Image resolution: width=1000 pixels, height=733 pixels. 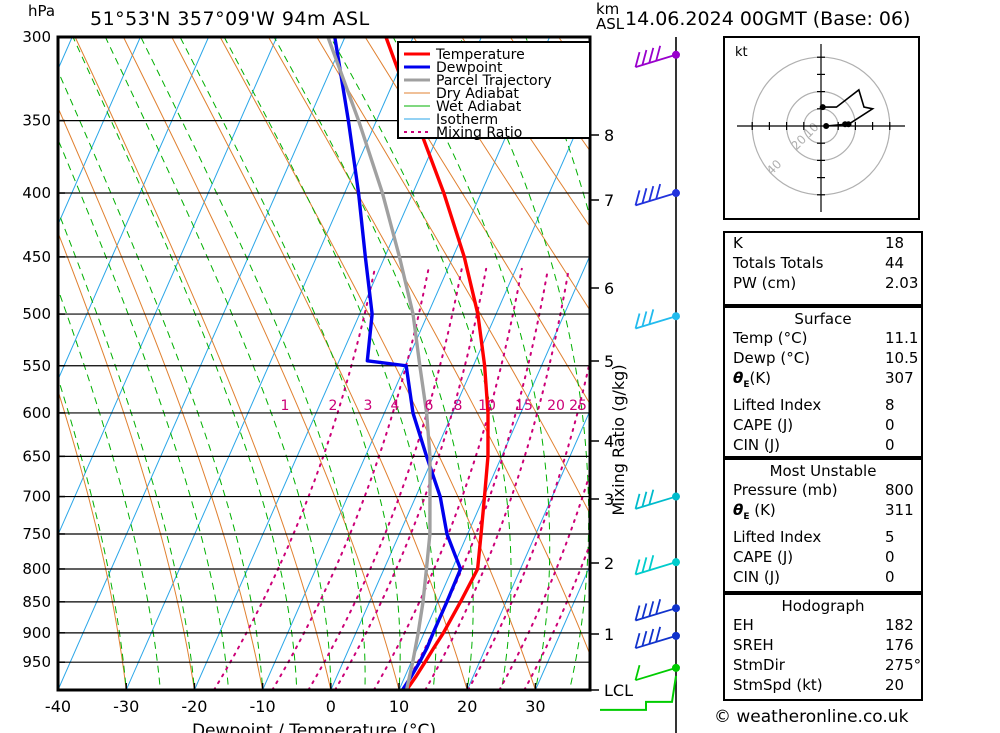 I want to click on pressure-tick-label: 850, so click(x=36, y=602).